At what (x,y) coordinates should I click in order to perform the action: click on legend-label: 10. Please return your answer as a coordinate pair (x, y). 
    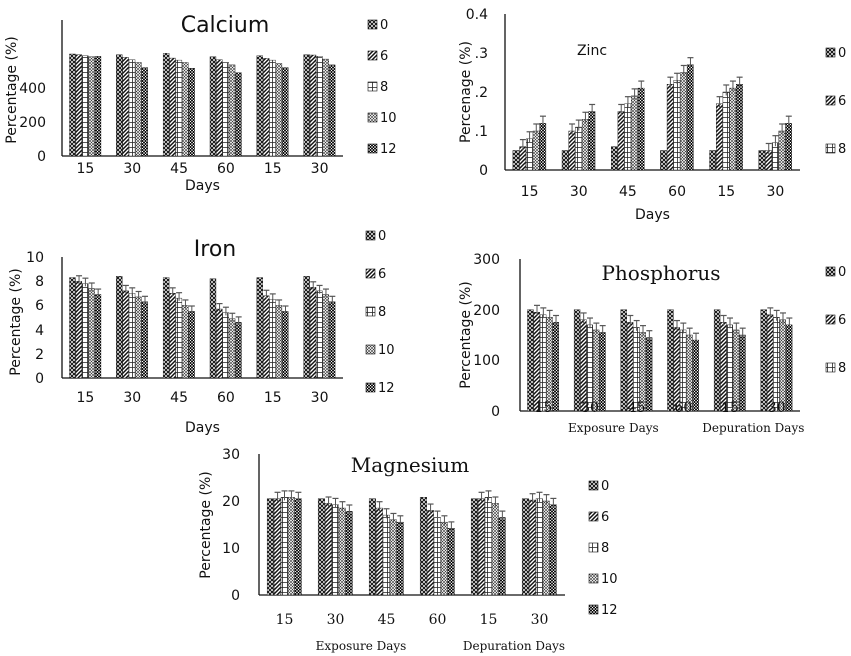
    Looking at the image, I should click on (388, 118).